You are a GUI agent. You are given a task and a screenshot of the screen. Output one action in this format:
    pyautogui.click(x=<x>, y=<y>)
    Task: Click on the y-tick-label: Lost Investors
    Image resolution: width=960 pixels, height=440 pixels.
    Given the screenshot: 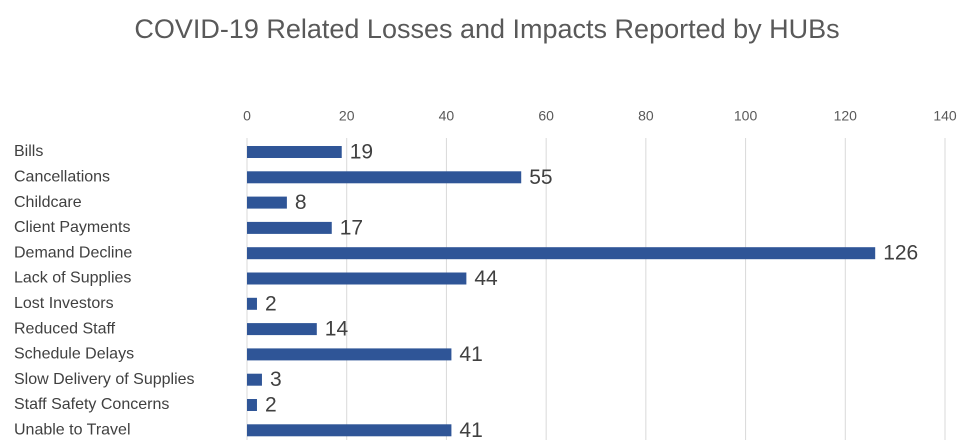 What is the action you would take?
    pyautogui.click(x=64, y=303)
    